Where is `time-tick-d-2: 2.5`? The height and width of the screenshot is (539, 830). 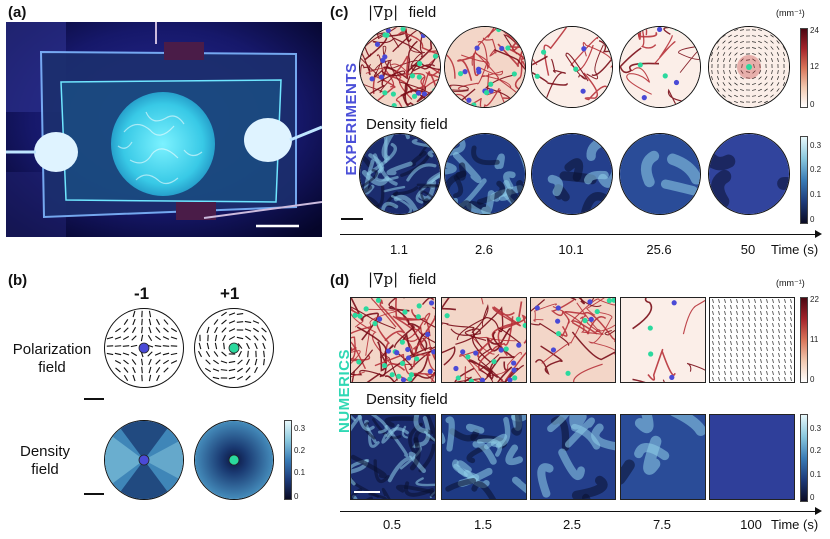
time-tick-d-2: 2.5 is located at coordinates (572, 524).